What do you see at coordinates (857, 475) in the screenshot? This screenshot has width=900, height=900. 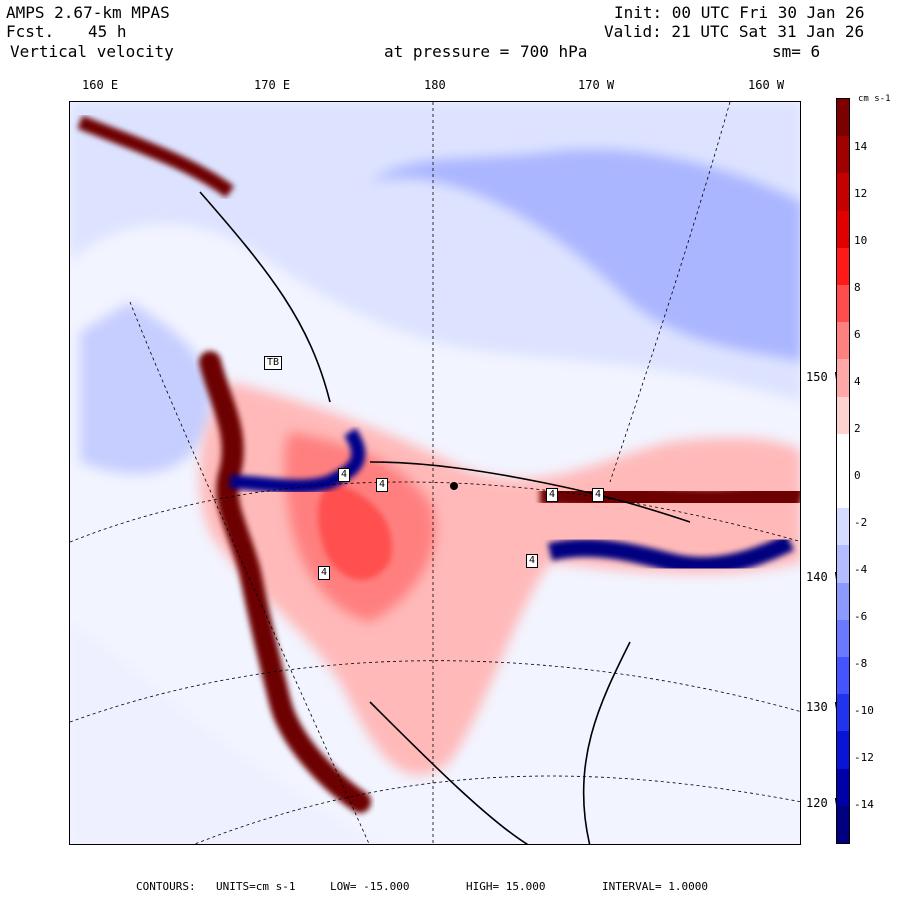 I see `colorbar-tick-label: 0` at bounding box center [857, 475].